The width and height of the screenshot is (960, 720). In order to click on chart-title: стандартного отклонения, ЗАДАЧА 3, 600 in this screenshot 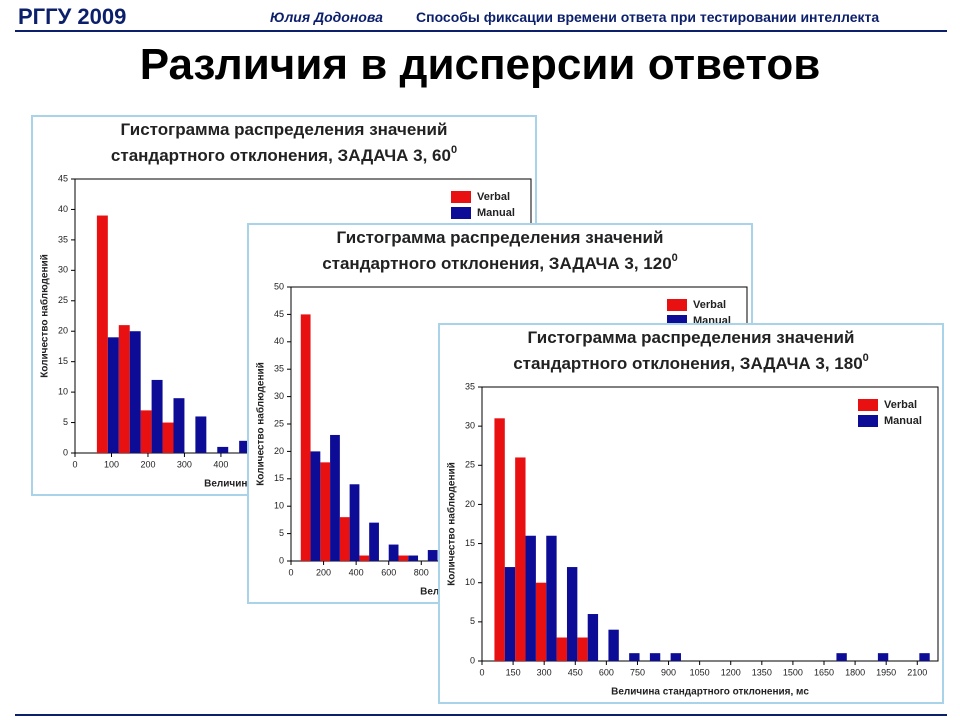, I will do `click(284, 155)`.